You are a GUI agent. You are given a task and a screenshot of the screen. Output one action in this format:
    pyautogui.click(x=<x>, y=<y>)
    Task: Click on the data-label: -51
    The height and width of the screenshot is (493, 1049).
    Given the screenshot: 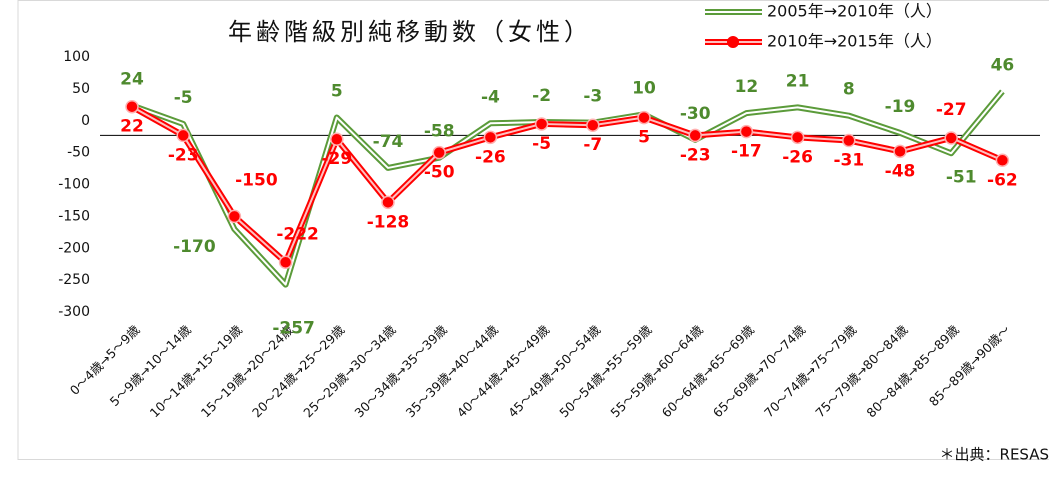 What is the action you would take?
    pyautogui.click(x=961, y=177)
    